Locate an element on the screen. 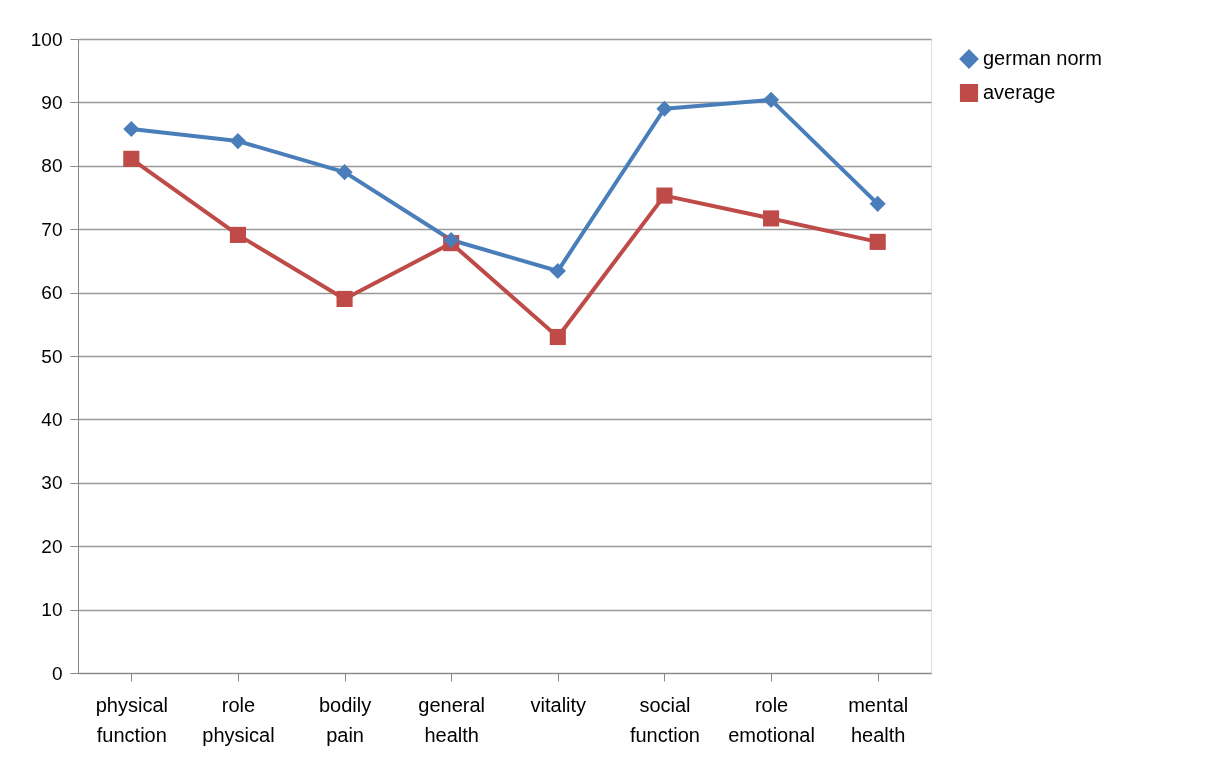 The image size is (1211, 783). x-tick-label: vitality is located at coordinates (558, 704).